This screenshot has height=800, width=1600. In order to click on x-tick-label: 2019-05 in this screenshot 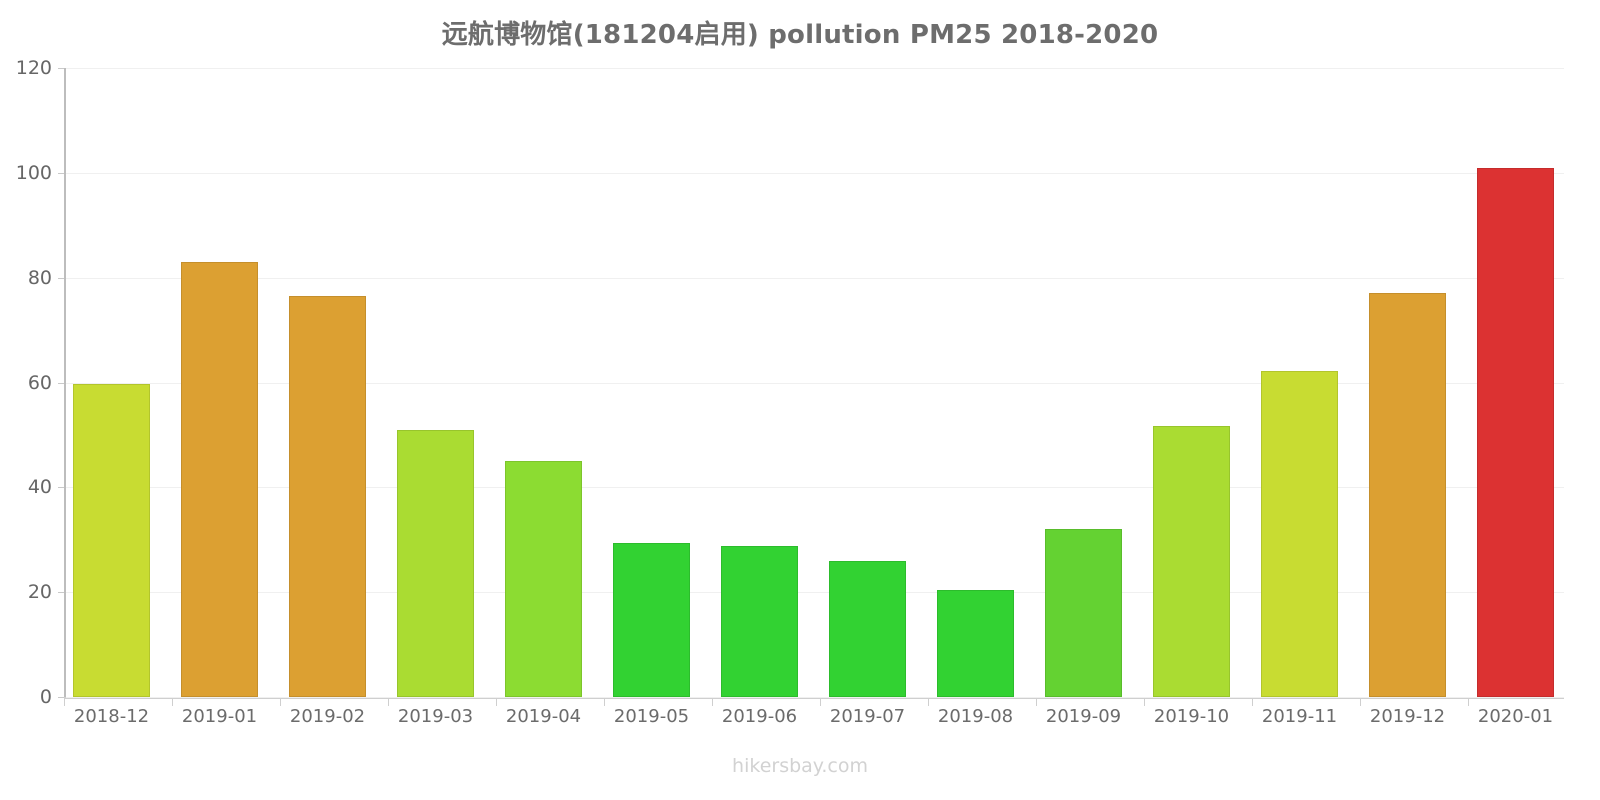, I will do `click(651, 716)`.